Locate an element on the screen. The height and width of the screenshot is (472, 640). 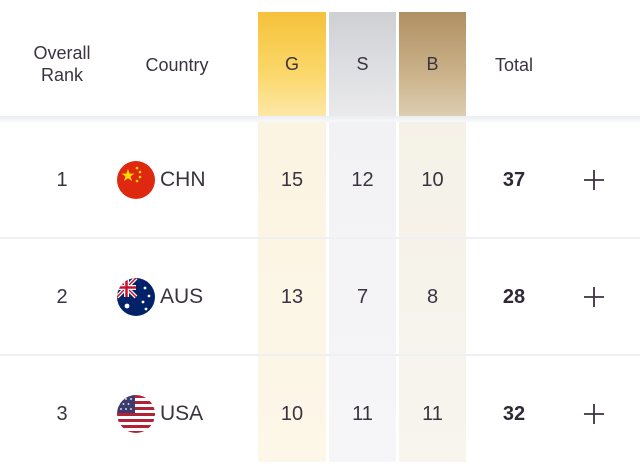
gold-count: 10 is located at coordinates (292, 413).